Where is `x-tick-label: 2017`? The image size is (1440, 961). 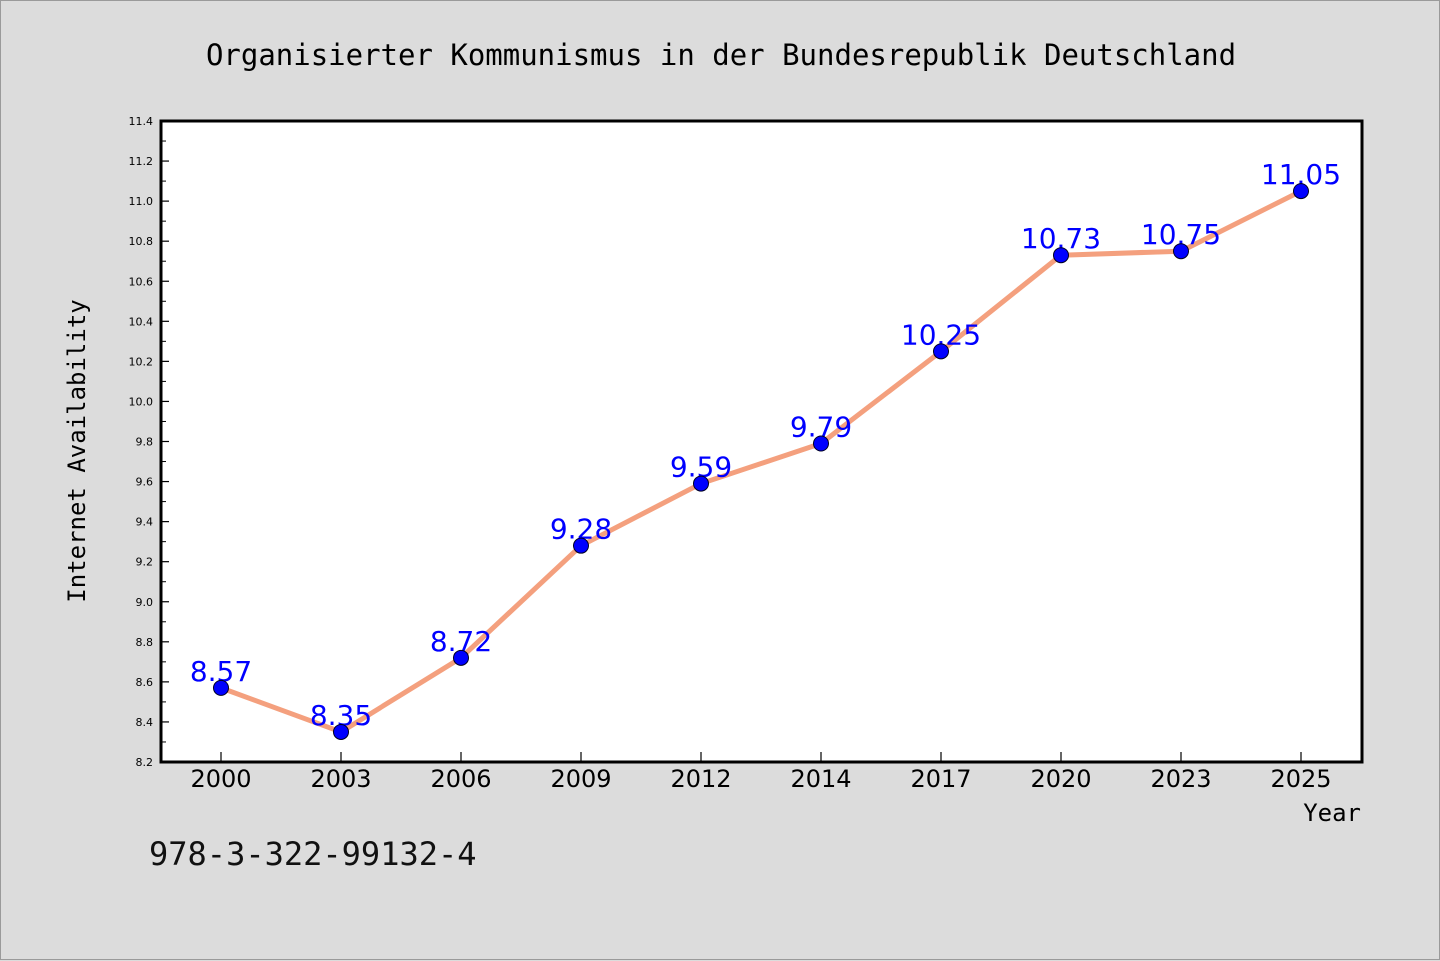
x-tick-label: 2017 is located at coordinates (940, 779).